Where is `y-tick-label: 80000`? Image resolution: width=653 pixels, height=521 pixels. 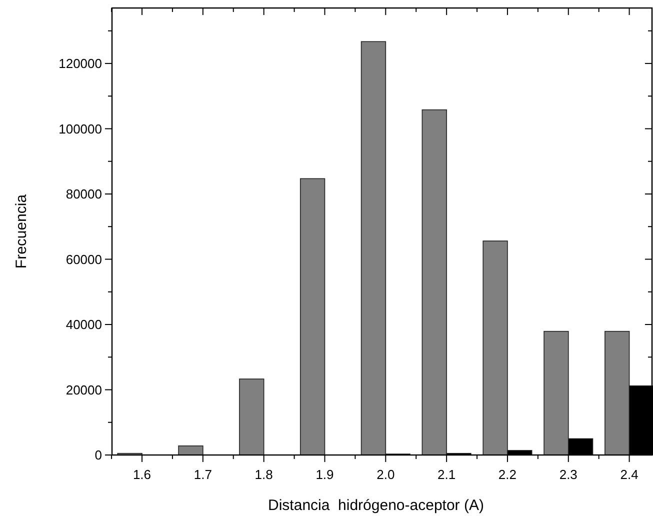
y-tick-label: 80000 is located at coordinates (84, 194).